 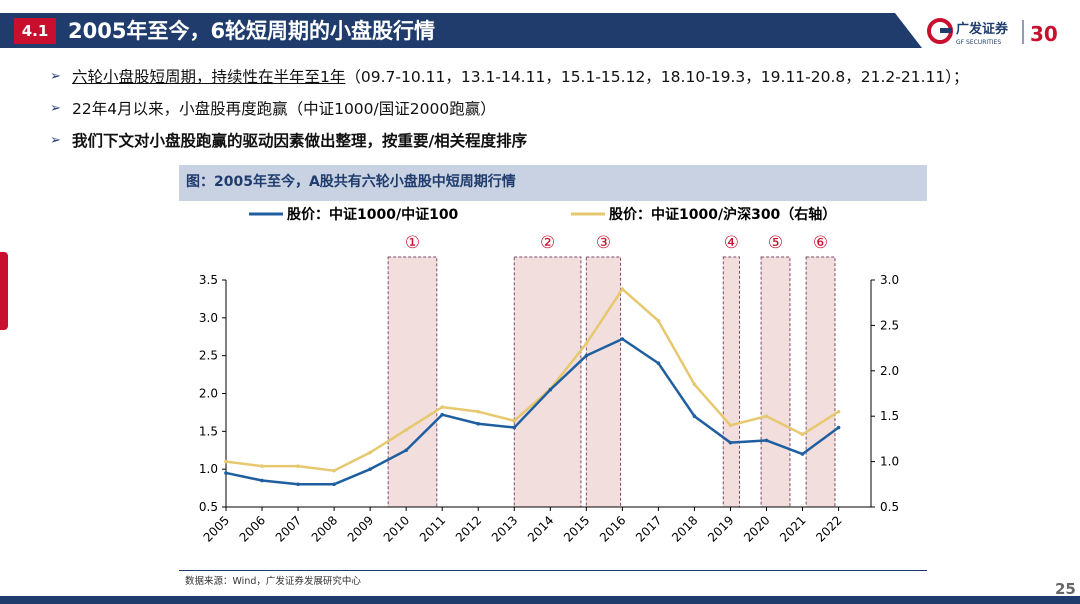 I want to click on page-number: 25, so click(x=1065, y=589).